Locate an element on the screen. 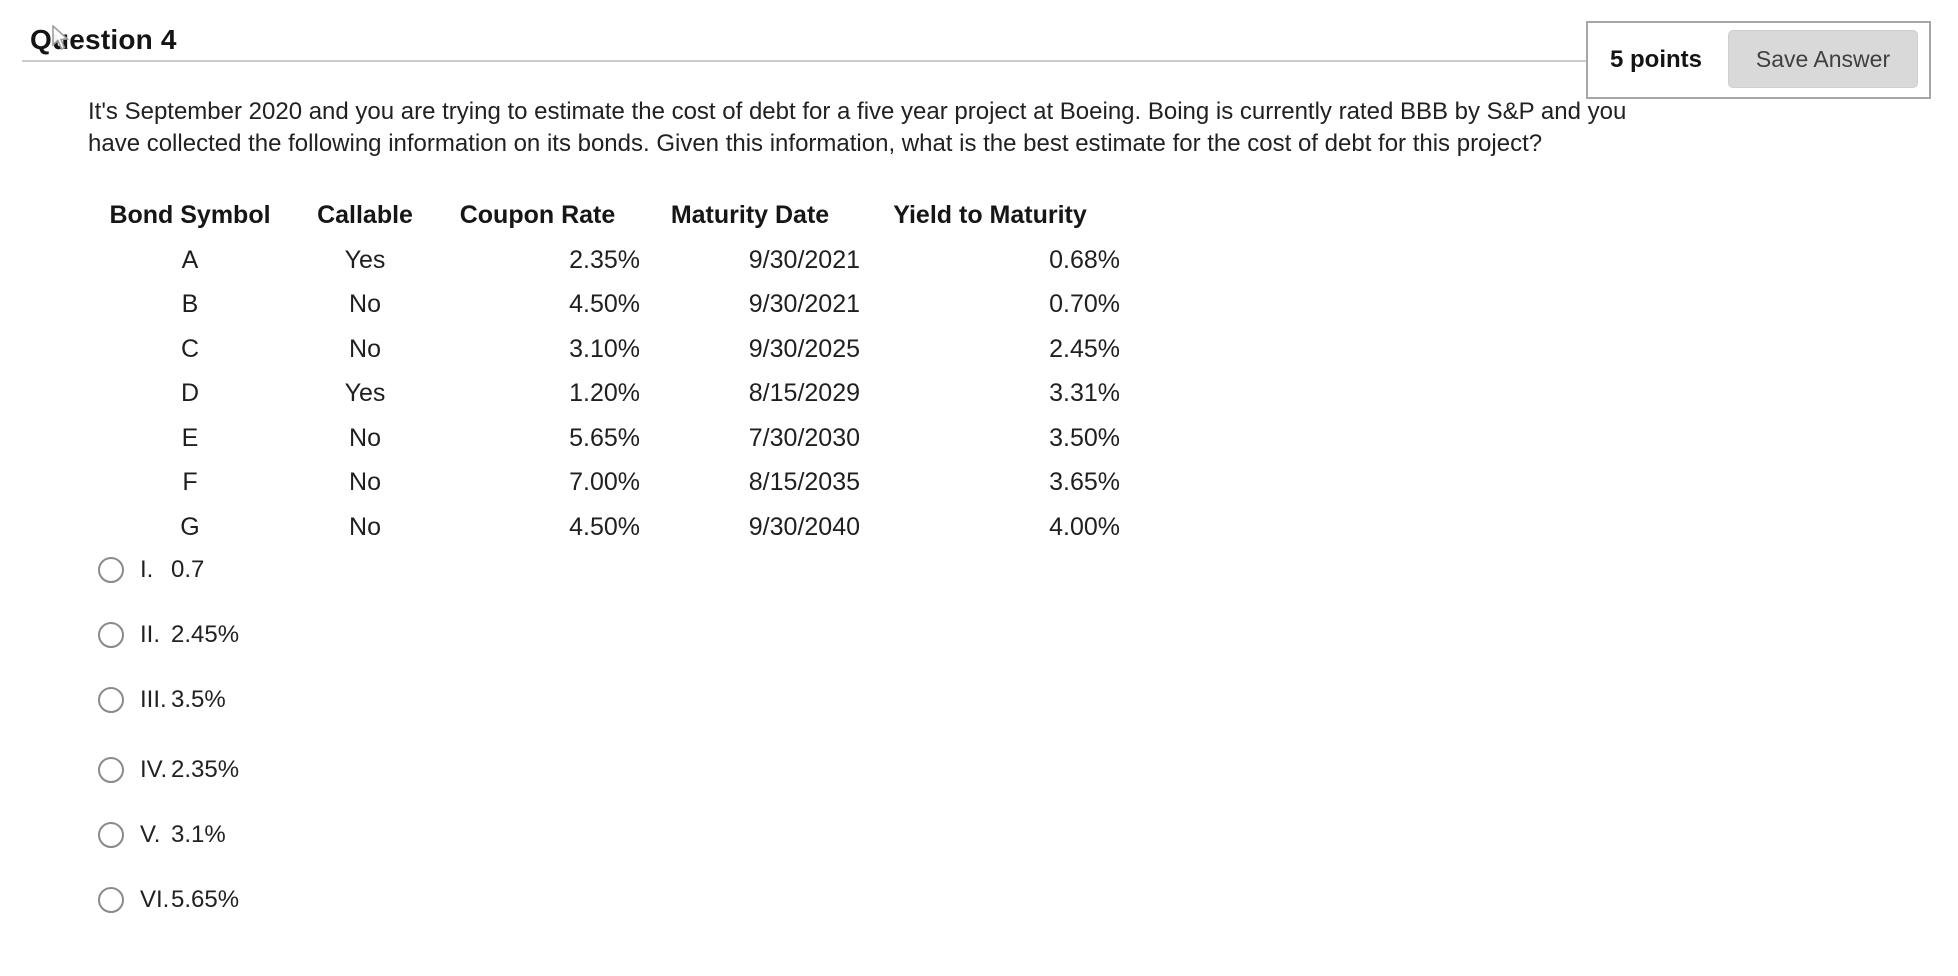  table-row: F No 7.00% 8/15/2035 3.65% is located at coordinates (602, 483).